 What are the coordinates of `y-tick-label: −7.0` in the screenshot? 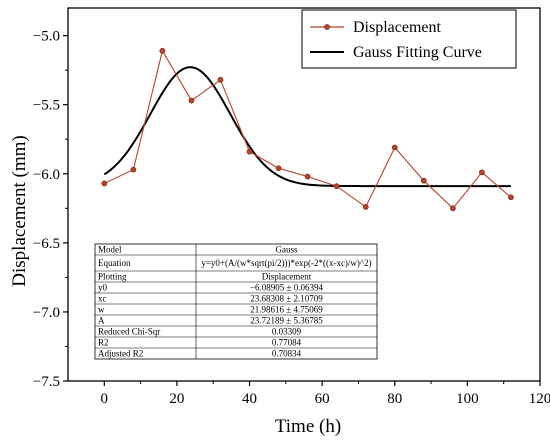 It's located at (46, 313).